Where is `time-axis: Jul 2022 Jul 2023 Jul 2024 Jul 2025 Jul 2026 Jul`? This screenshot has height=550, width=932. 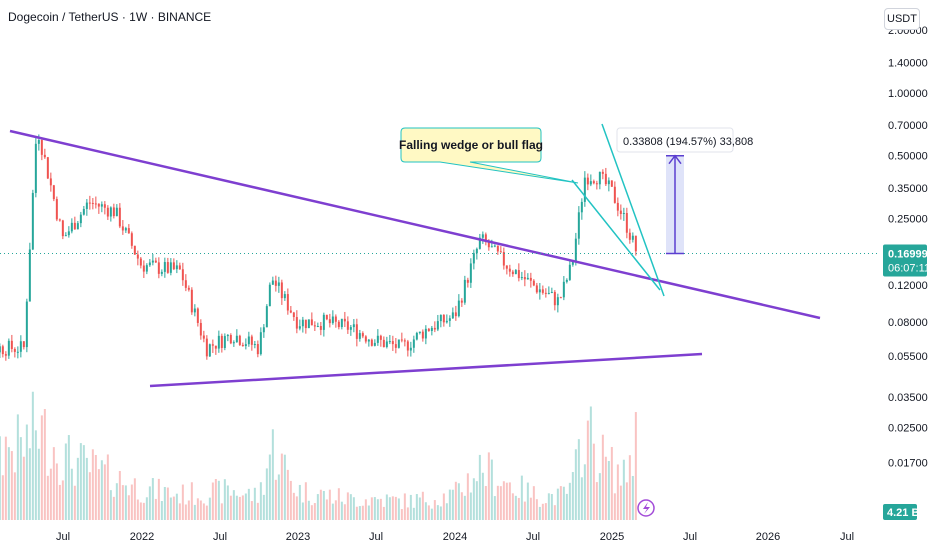
time-axis: Jul 2022 Jul 2023 Jul 2024 Jul 2025 Jul 2026 Jul is located at coordinates (455, 537).